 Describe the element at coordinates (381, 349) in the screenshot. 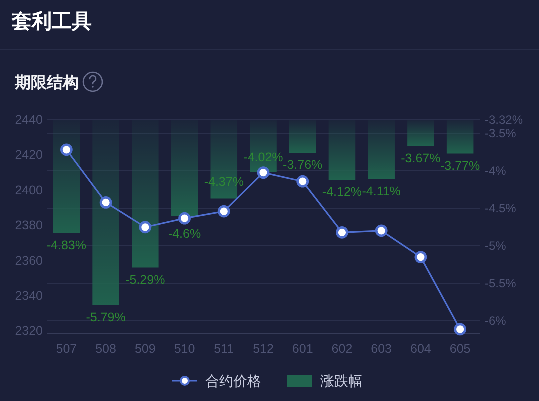

I see `x-tick-label: 603` at that location.